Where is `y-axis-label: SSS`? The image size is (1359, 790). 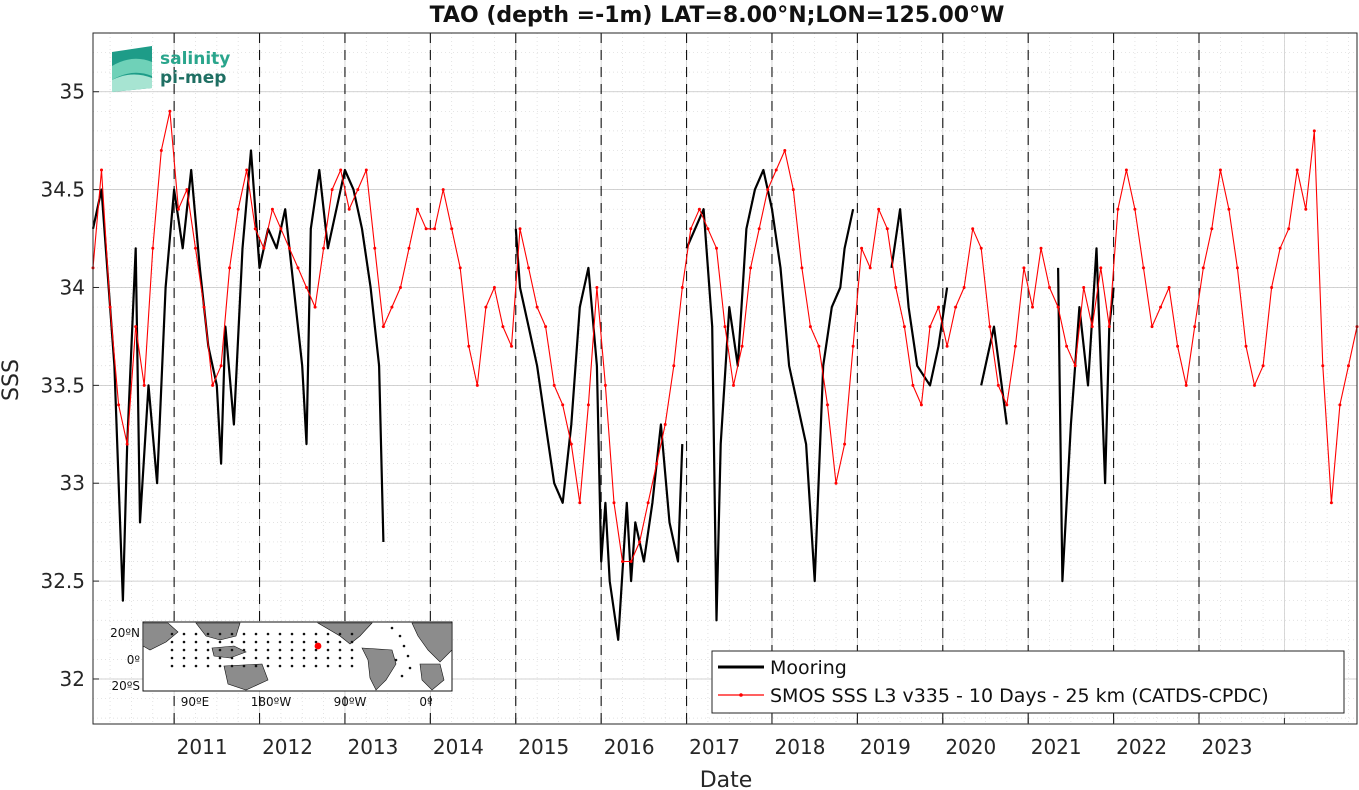 y-axis-label: SSS is located at coordinates (12, 380).